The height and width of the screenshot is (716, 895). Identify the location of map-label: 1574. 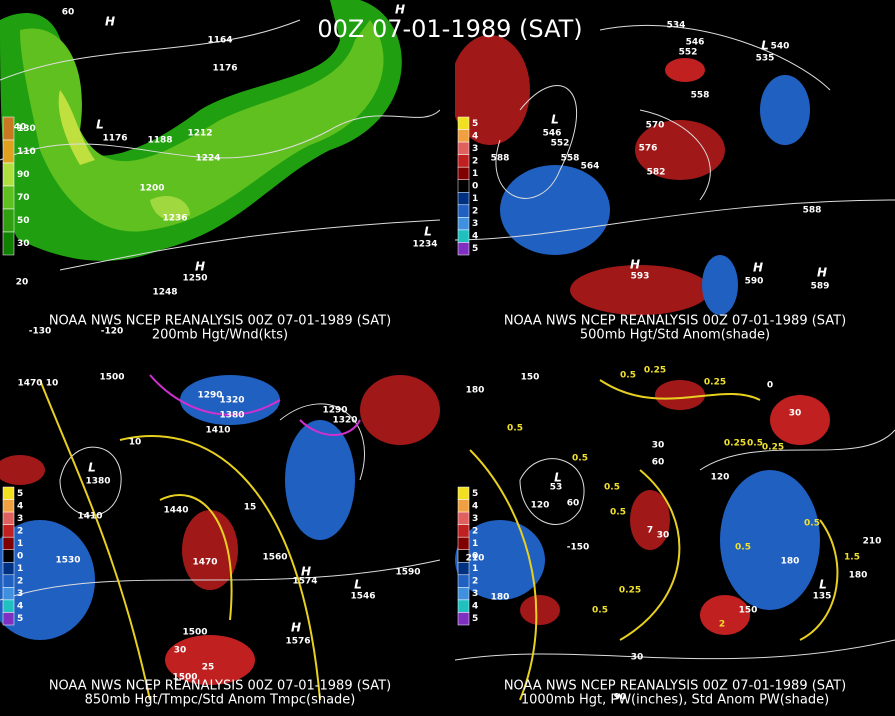
(304, 582).